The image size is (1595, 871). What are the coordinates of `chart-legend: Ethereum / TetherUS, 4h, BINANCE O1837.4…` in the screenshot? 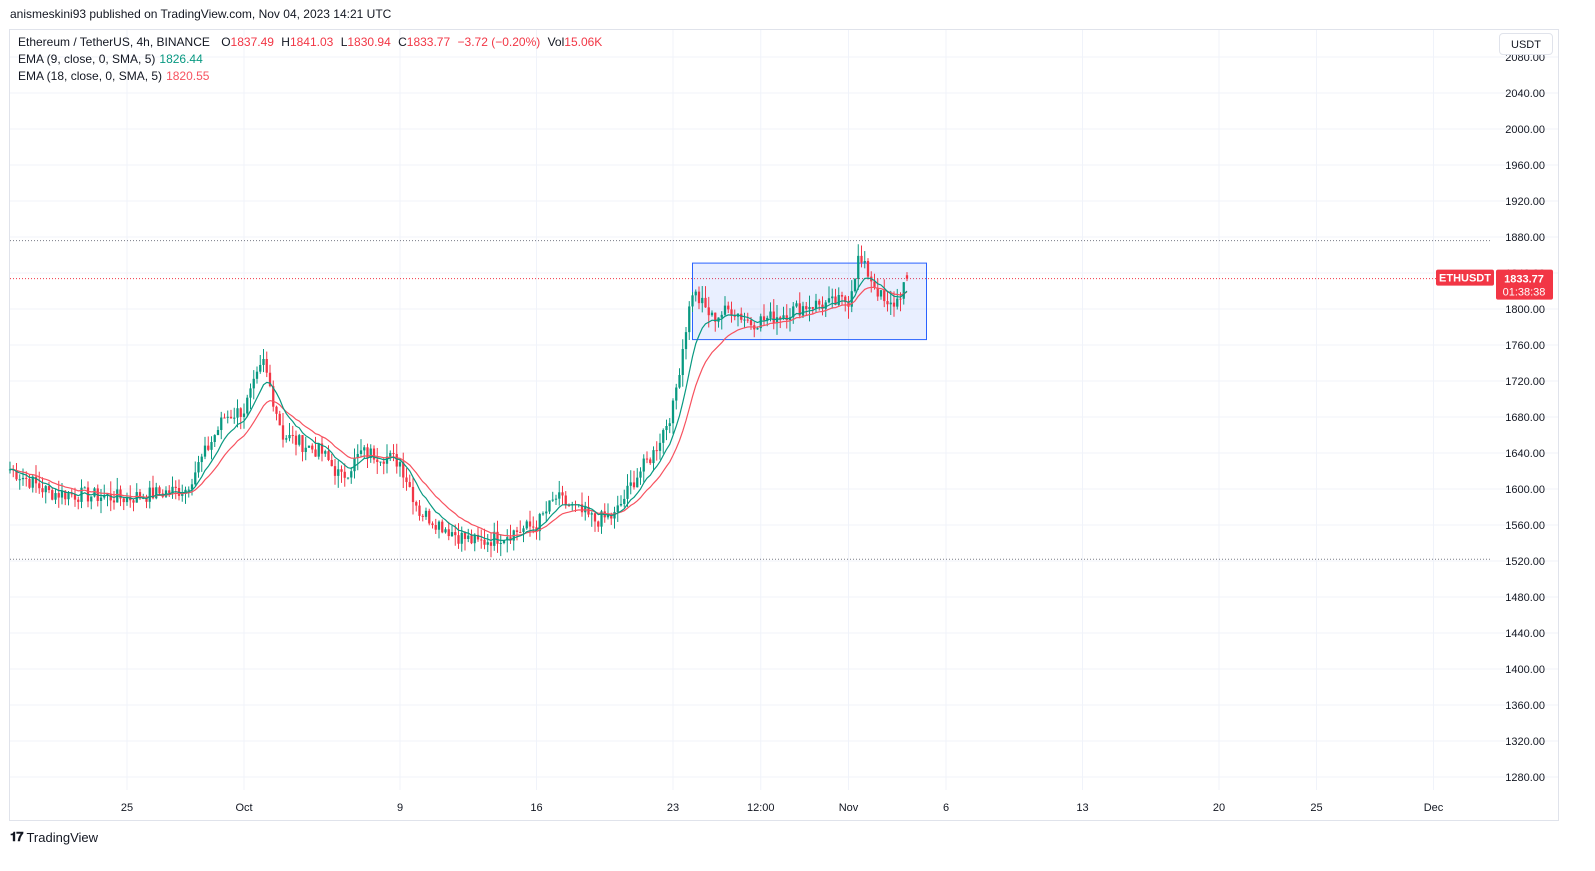 It's located at (310, 59).